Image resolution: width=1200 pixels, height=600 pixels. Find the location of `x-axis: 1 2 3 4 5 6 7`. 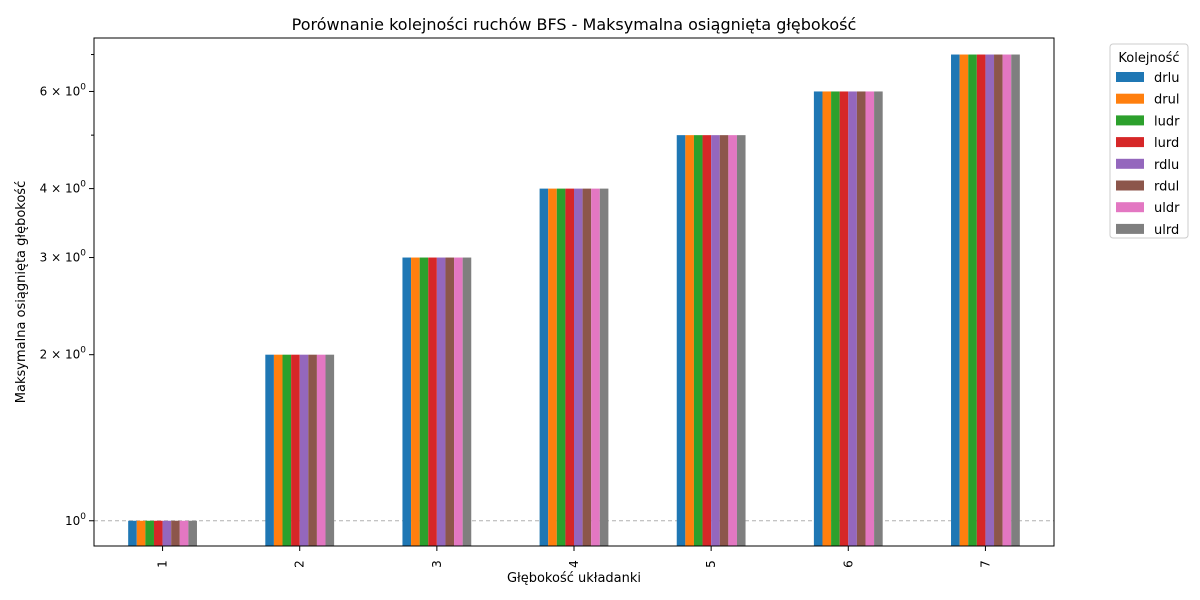

x-axis: 1 2 3 4 5 6 7 is located at coordinates (574, 557).